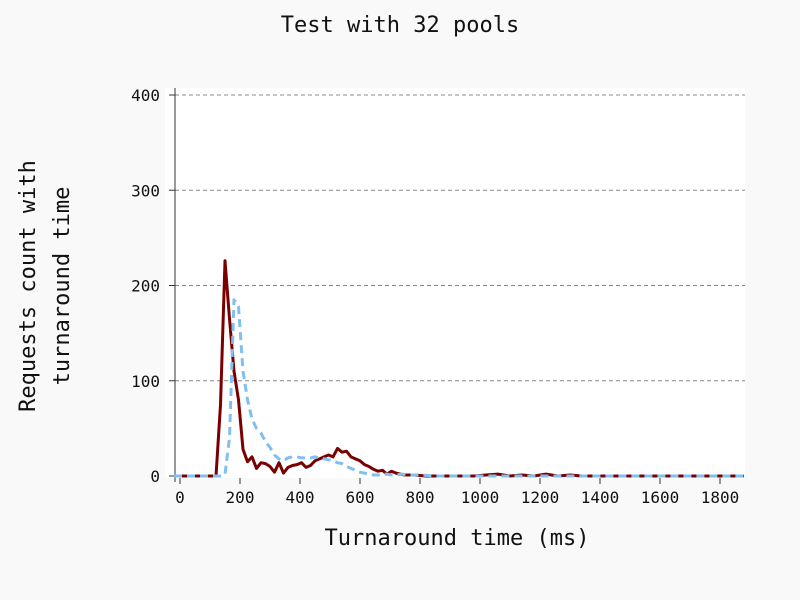  What do you see at coordinates (240, 497) in the screenshot?
I see `x-tick-label-1: 200` at bounding box center [240, 497].